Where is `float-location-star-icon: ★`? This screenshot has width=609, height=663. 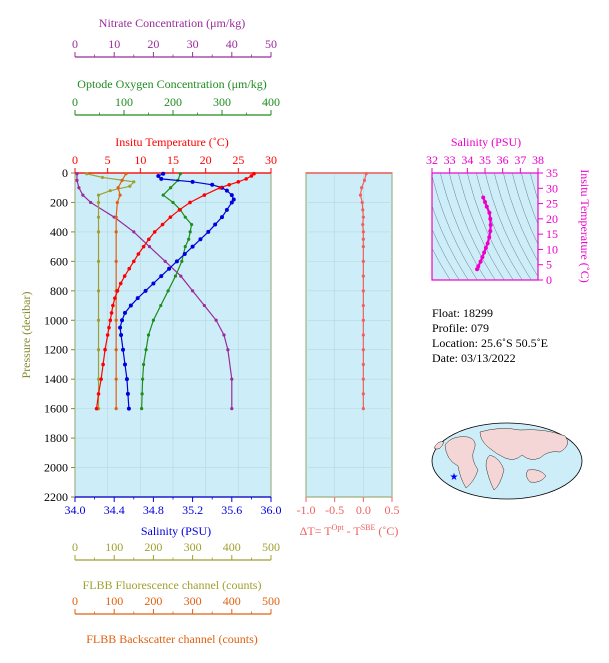
float-location-star-icon: ★ is located at coordinates (454, 477).